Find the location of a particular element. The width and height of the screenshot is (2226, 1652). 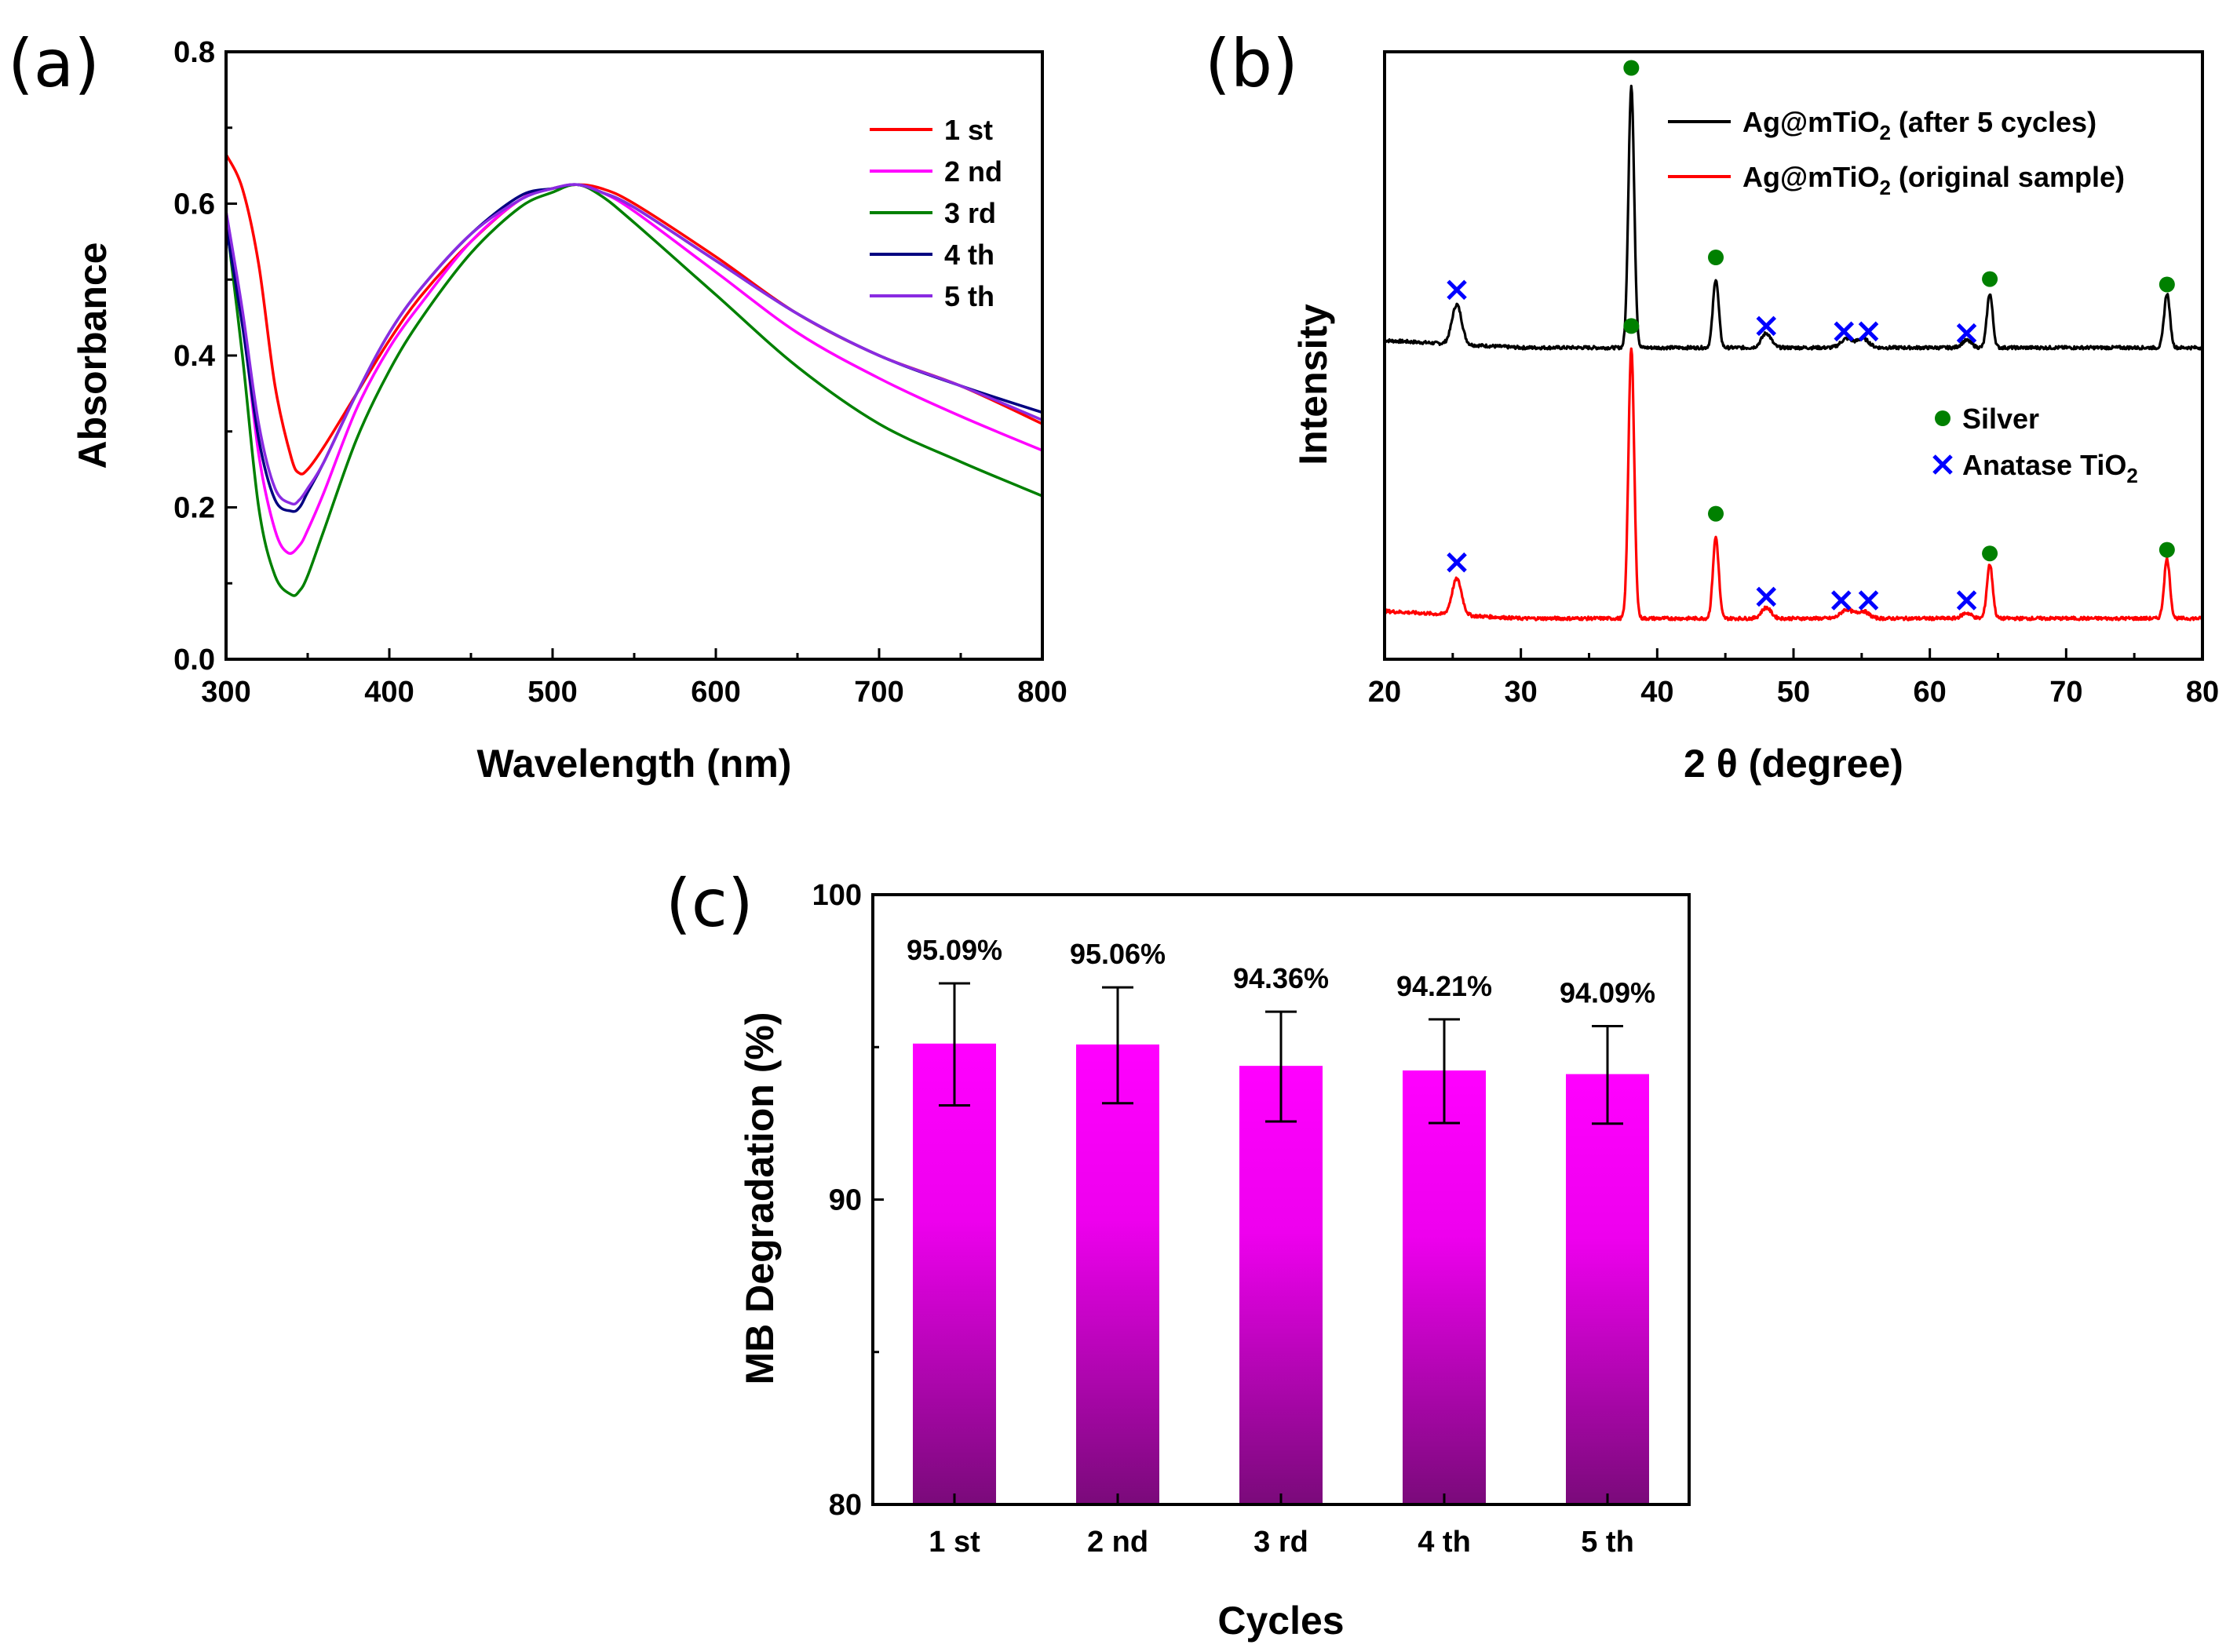

panel-b-plot-area is located at coordinates (1793, 341).